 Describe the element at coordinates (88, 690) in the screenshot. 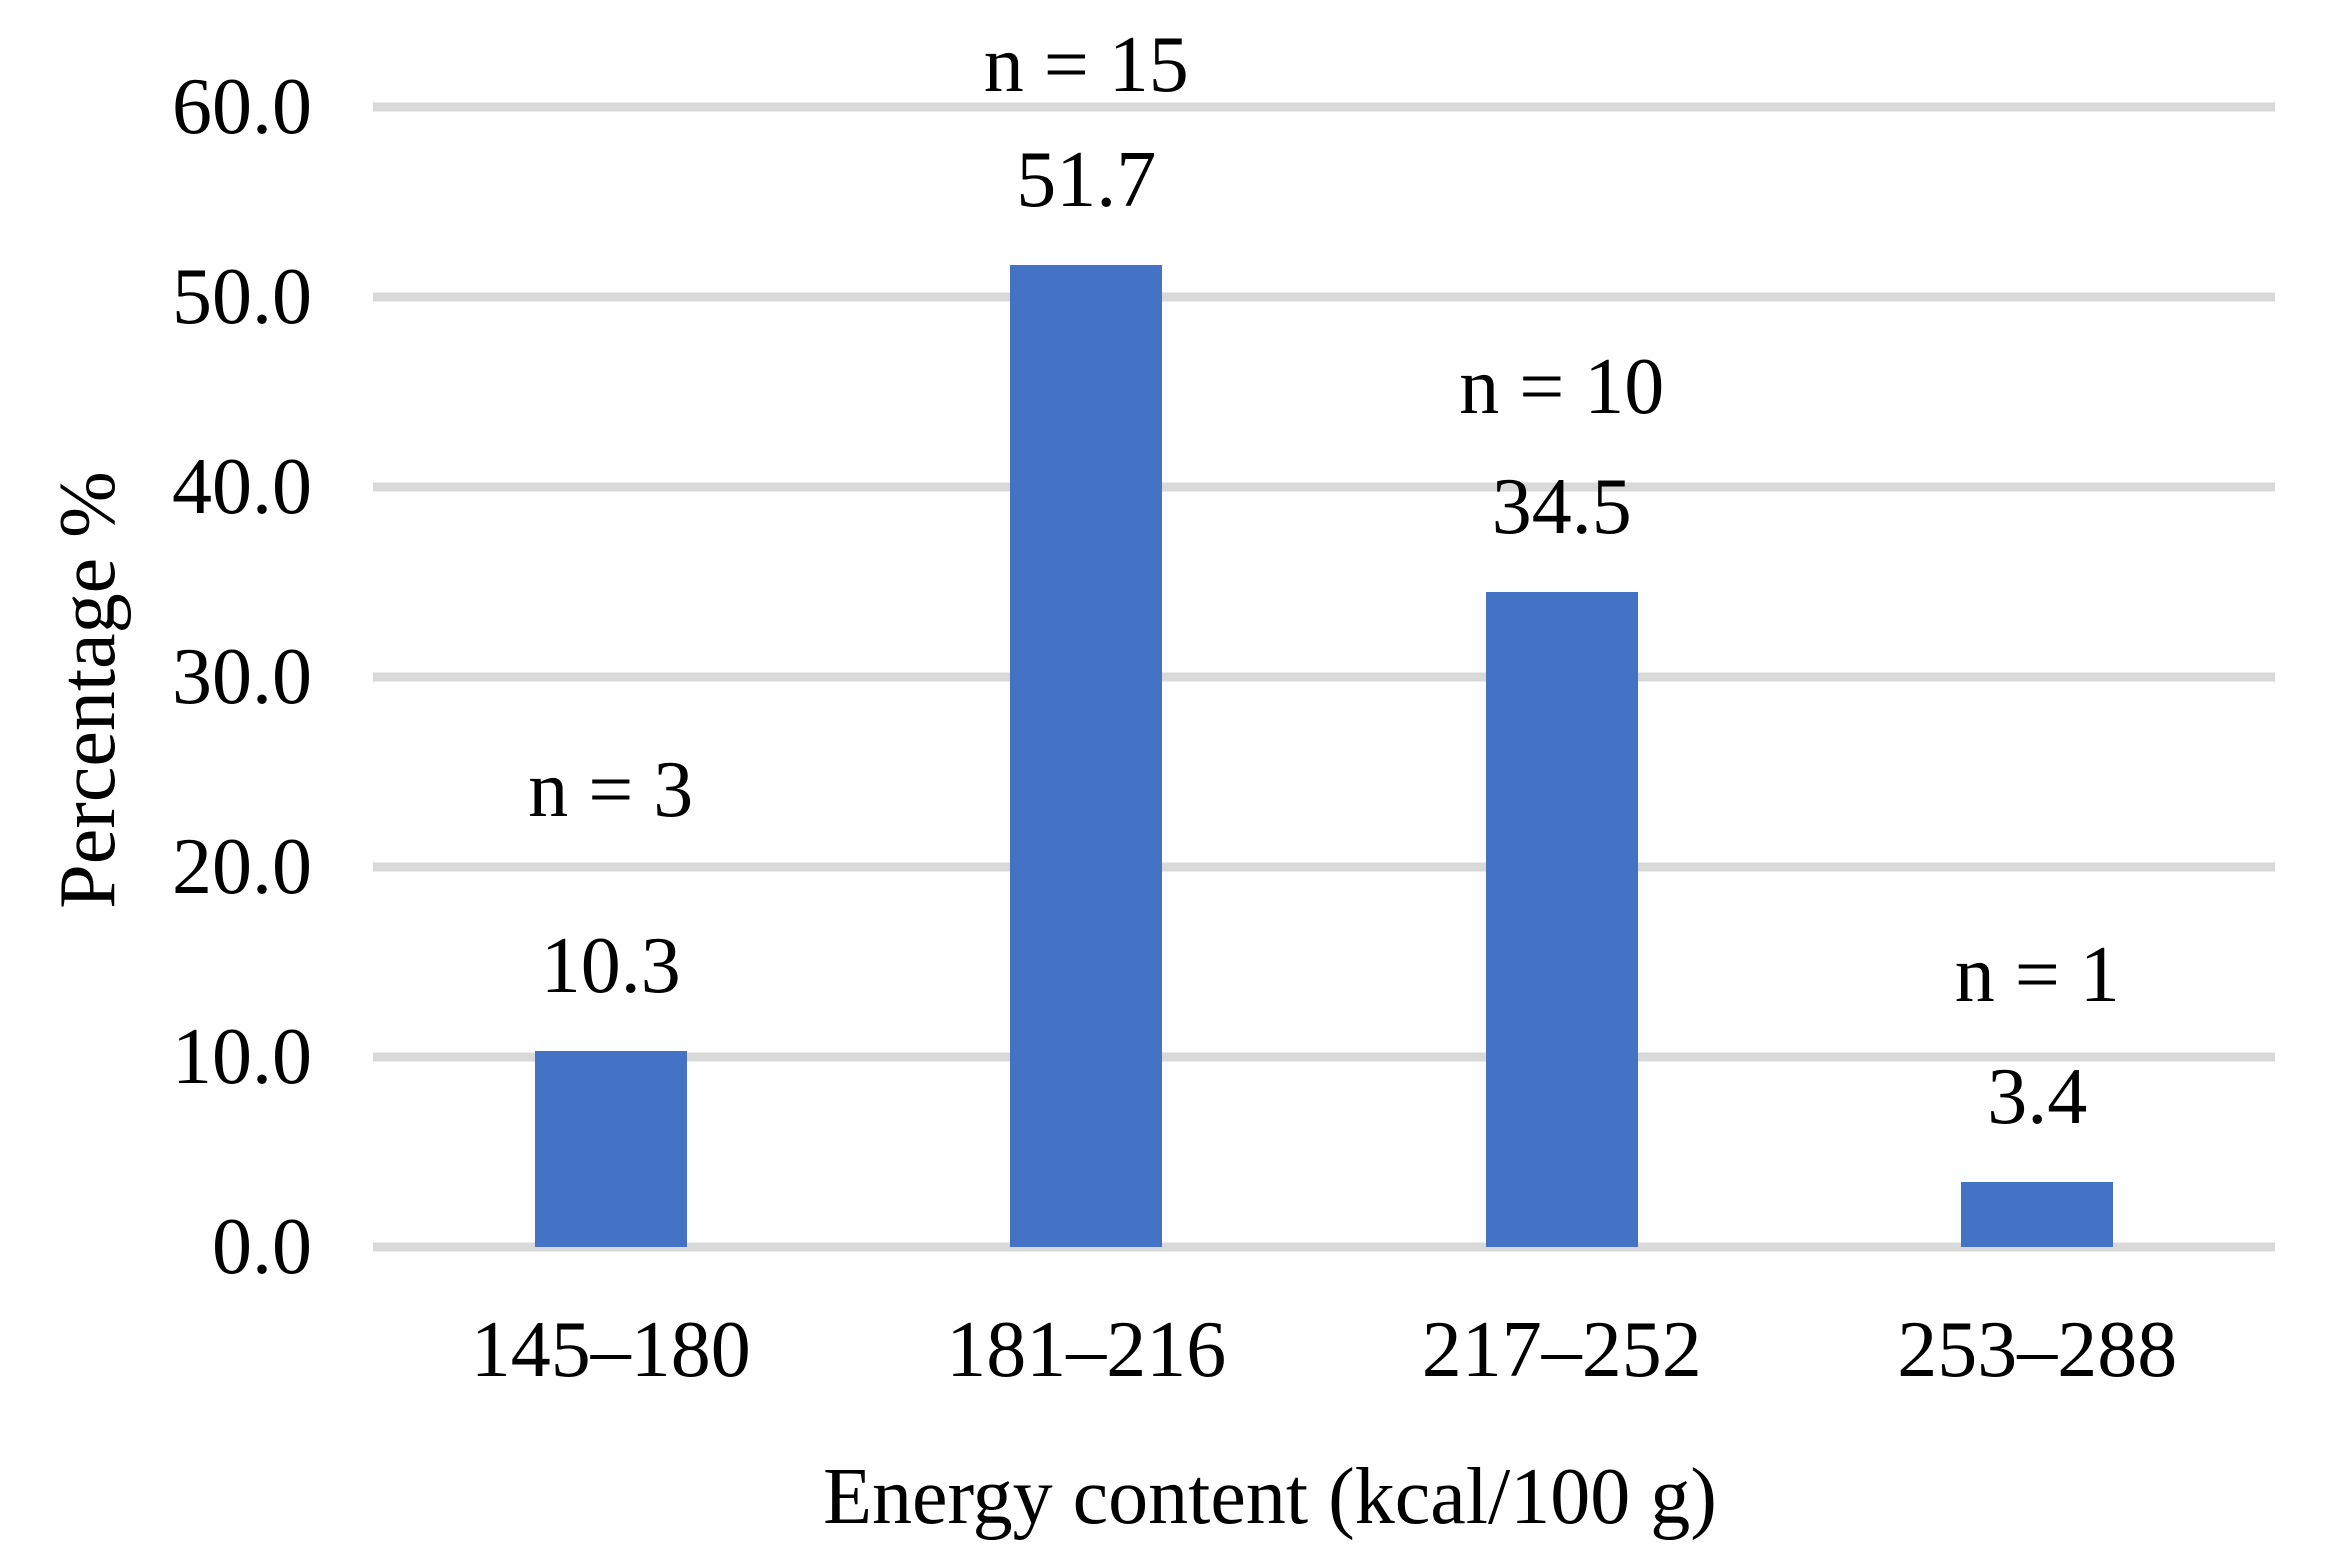

I see `y-axis-title: Percentage %` at that location.